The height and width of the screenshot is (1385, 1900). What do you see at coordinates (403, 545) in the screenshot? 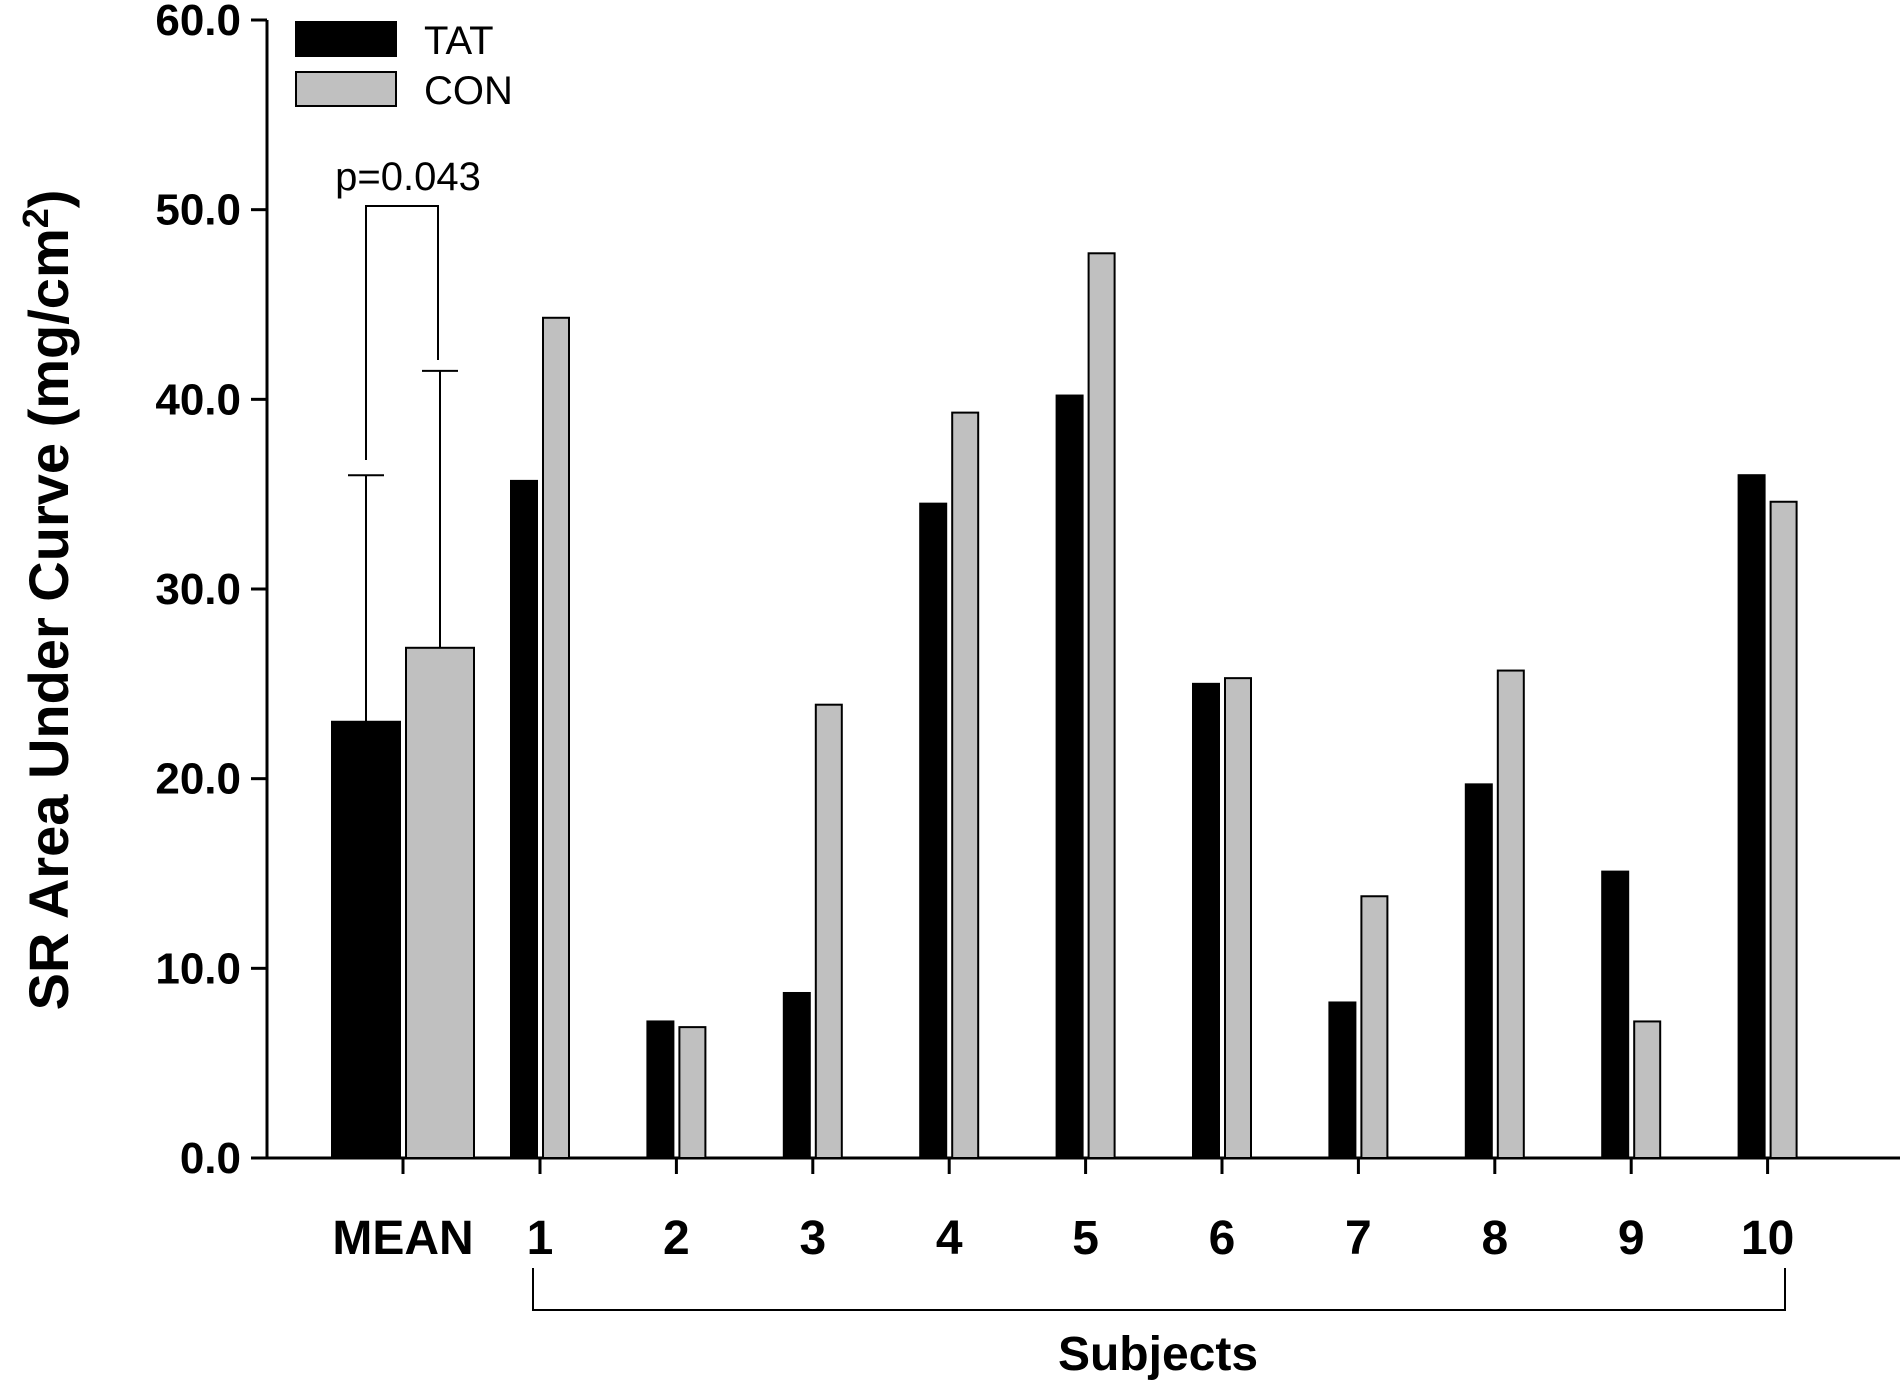
I see `error-bars` at bounding box center [403, 545].